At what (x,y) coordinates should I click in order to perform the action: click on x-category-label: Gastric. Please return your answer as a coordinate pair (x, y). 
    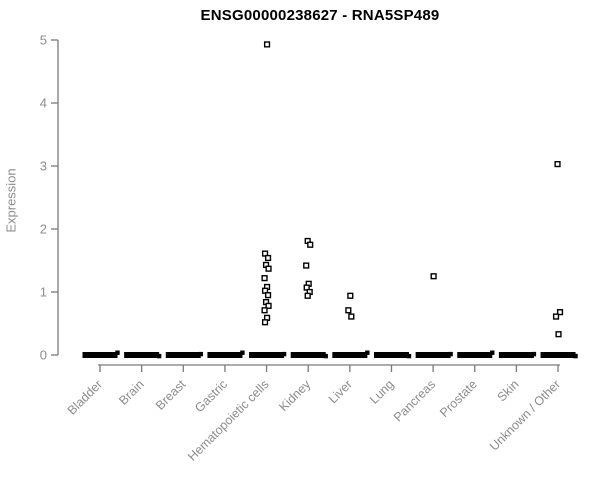
    Looking at the image, I should click on (211, 396).